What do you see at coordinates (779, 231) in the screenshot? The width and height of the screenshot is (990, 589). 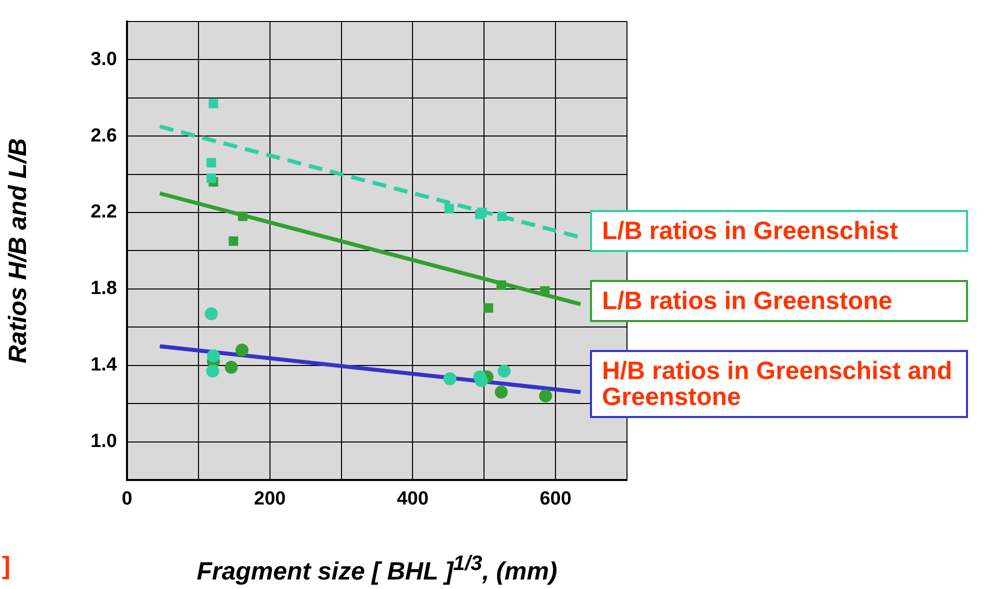 I see `legend-box: L/B ratios in Greenschist` at bounding box center [779, 231].